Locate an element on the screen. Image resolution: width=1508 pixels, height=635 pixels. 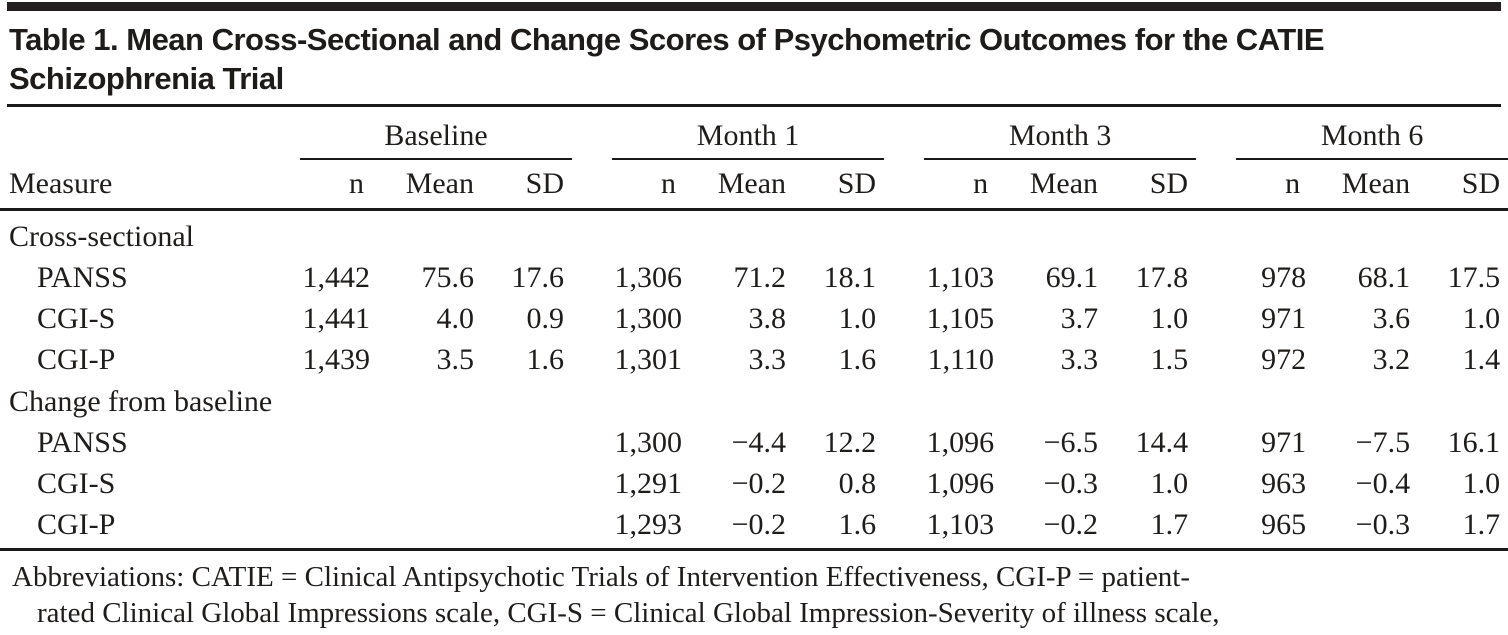
data-cell: 3.5 is located at coordinates (455, 359).